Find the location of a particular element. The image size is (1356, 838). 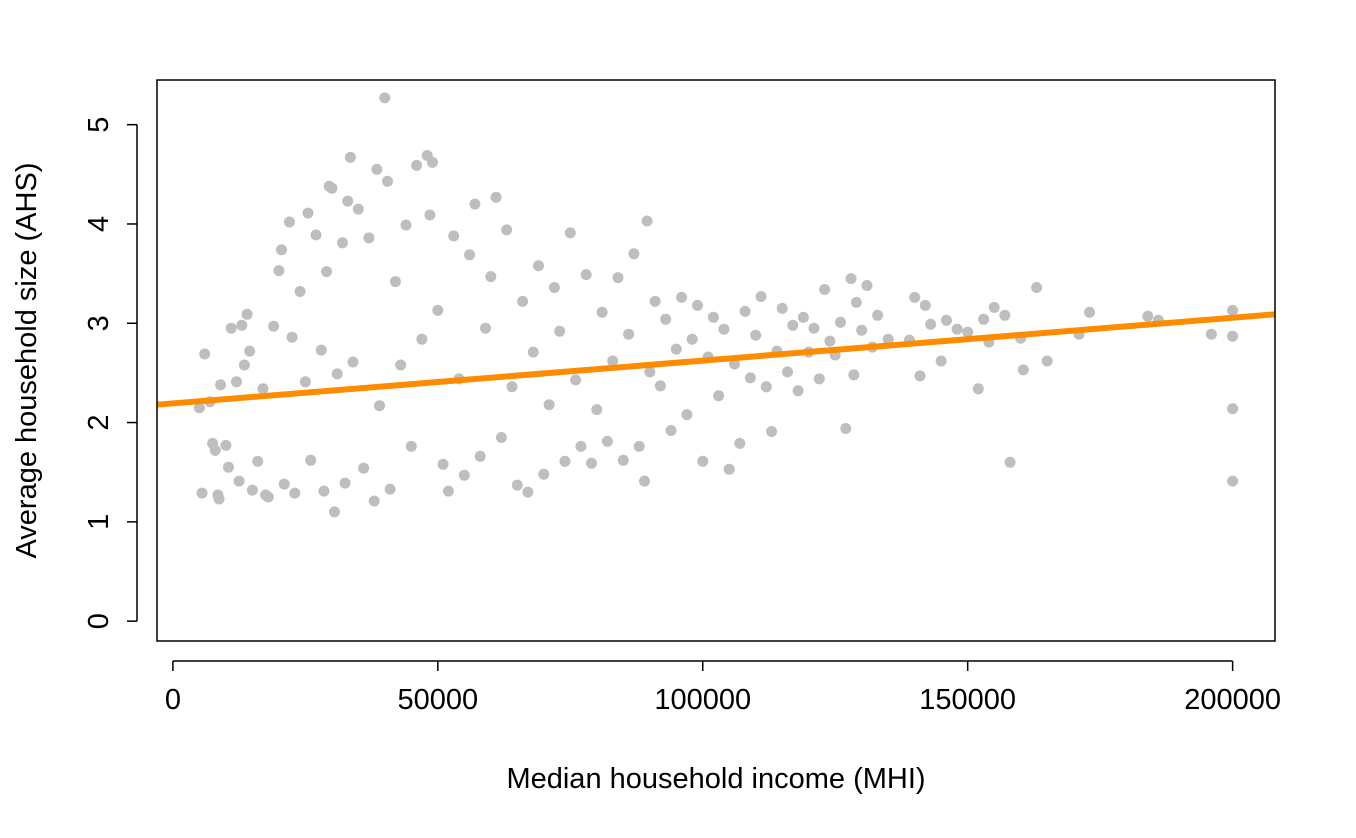

regression-fit-line is located at coordinates (716, 359).